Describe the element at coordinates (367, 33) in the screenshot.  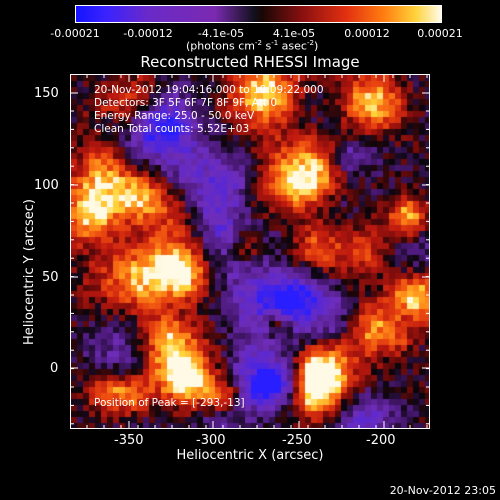
I see `colorbar-tick-label: 0.00012` at that location.